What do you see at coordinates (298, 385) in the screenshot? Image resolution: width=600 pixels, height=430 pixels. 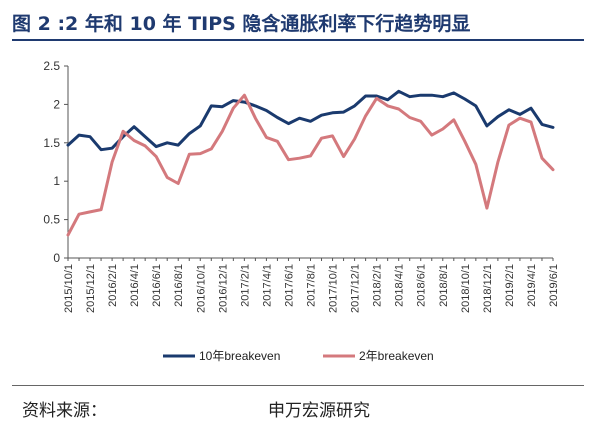 I see `footer-divider` at bounding box center [298, 385].